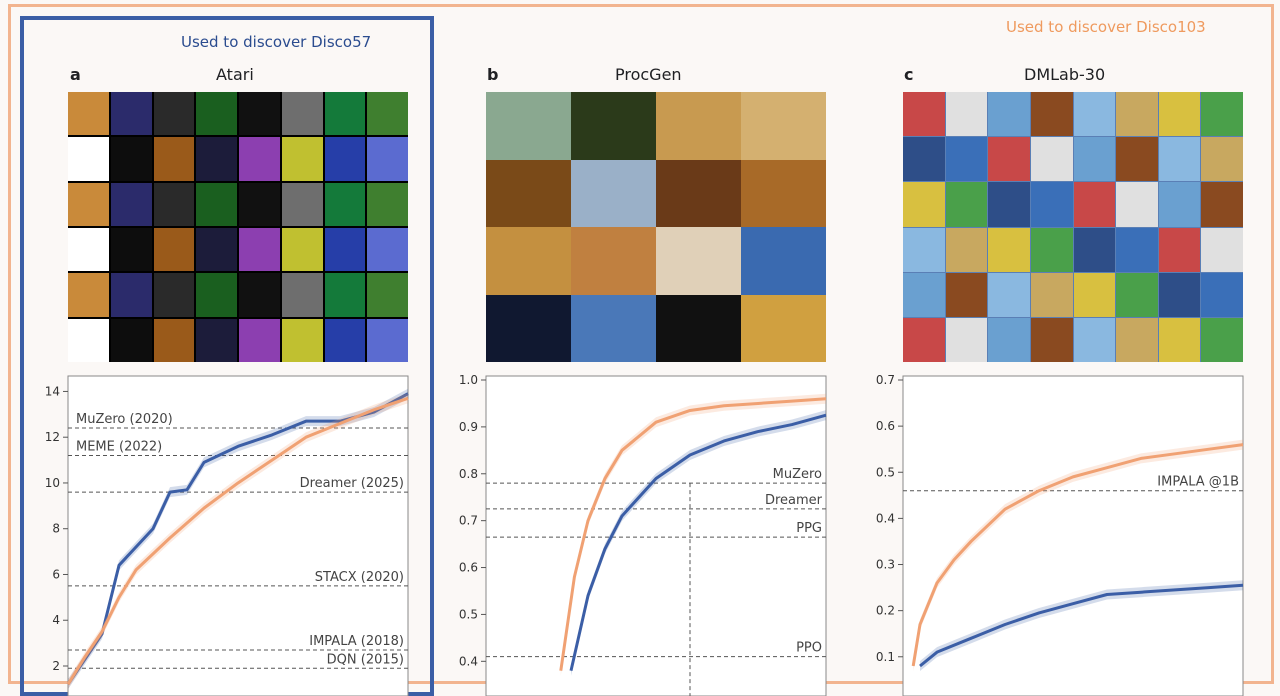  Describe the element at coordinates (885, 426) in the screenshot. I see `y-tick-label: 0.6` at that location.